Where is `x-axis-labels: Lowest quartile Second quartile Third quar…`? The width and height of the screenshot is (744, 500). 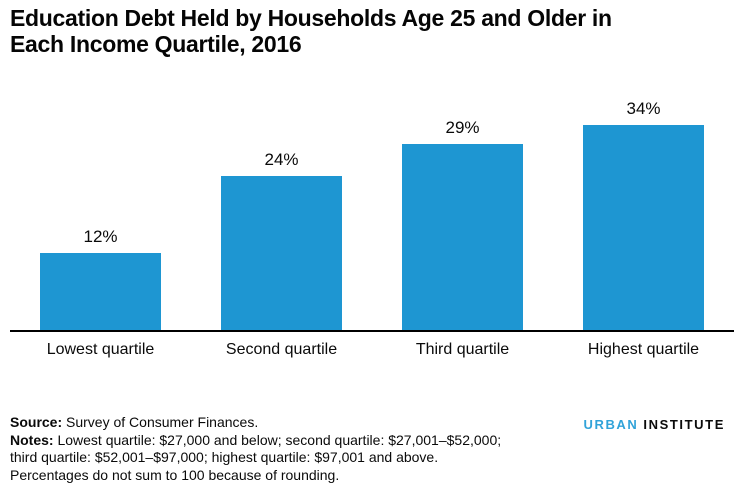
x-axis-labels: Lowest quartile Second quartile Third quar… is located at coordinates (372, 350).